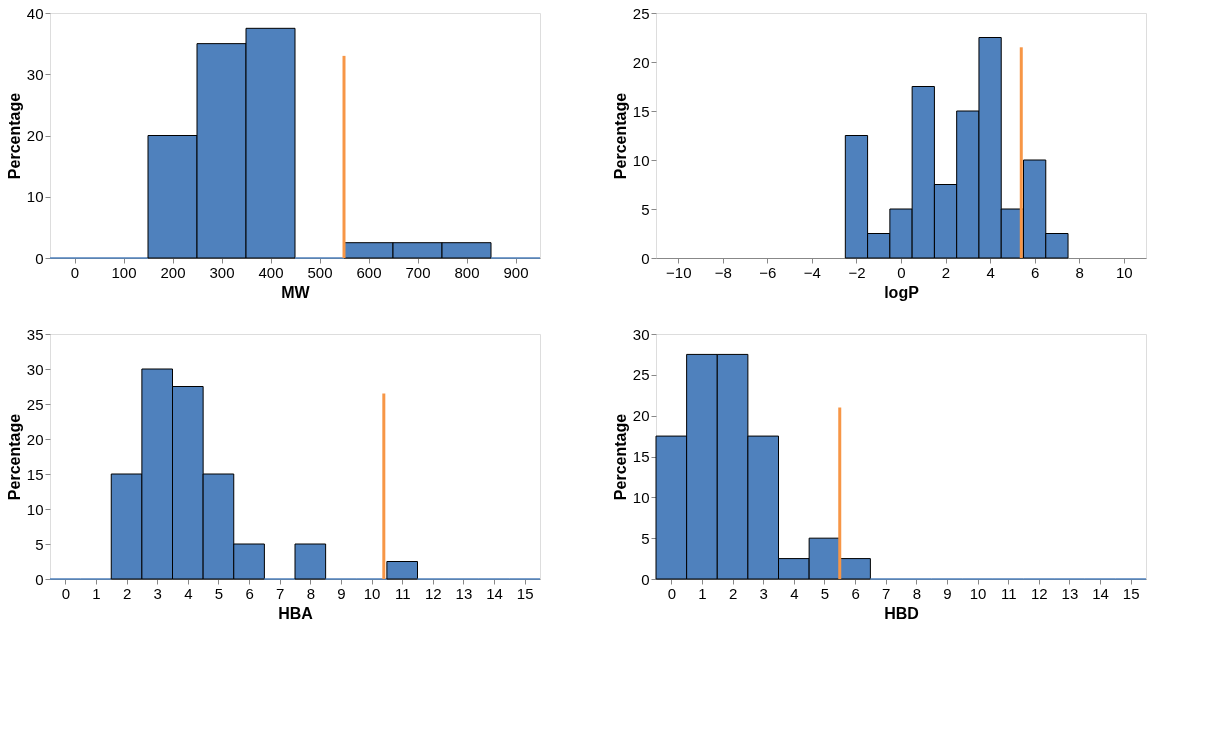  What do you see at coordinates (418, 272) in the screenshot?
I see `x-tick-label: 700` at bounding box center [418, 272].